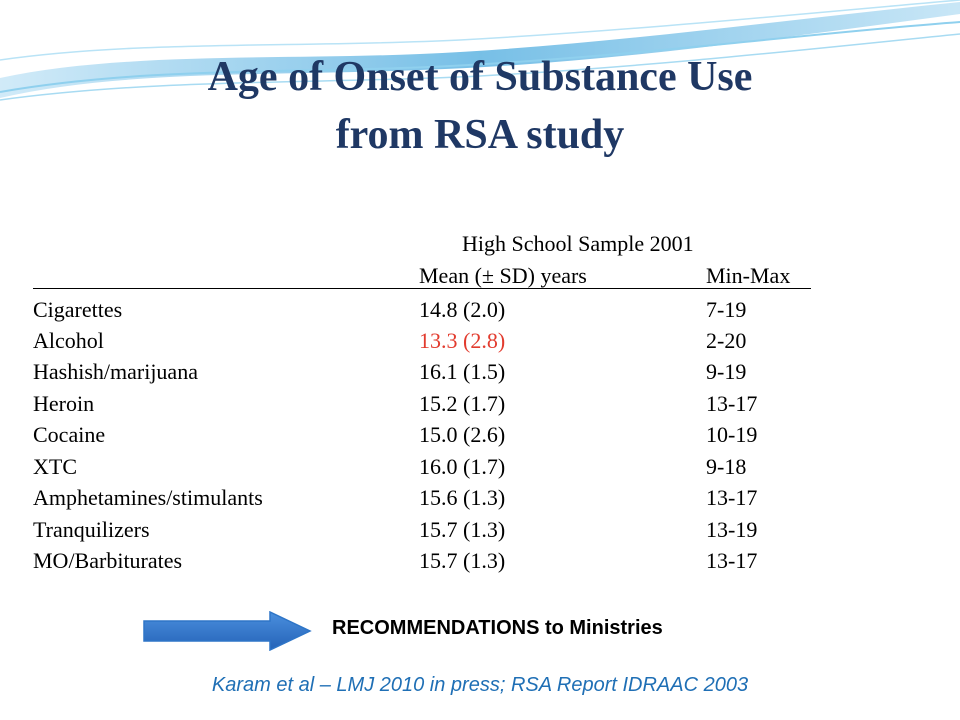 Image resolution: width=960 pixels, height=720 pixels. Describe the element at coordinates (55, 466) in the screenshot. I see `substance-name: XTC` at that location.